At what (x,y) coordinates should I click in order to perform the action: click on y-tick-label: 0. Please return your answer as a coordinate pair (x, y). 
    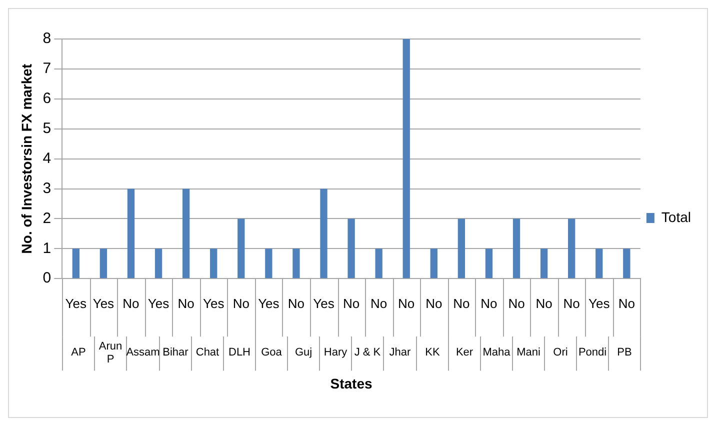
    Looking at the image, I should click on (47, 278).